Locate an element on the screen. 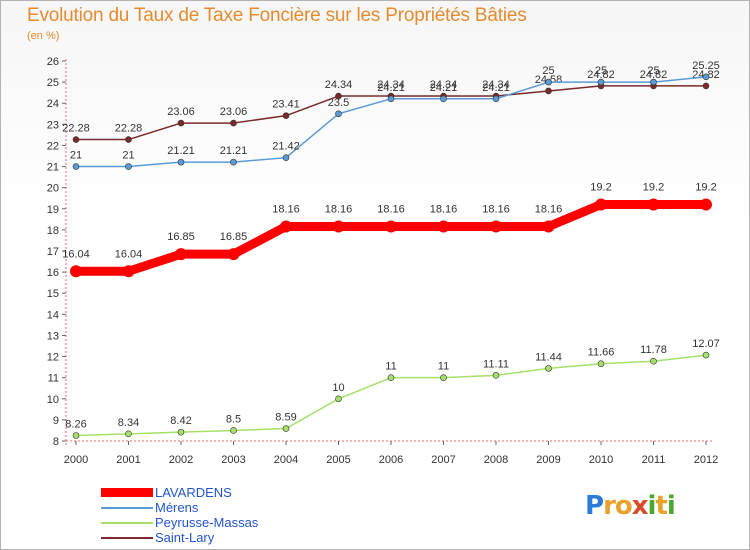 Image resolution: width=750 pixels, height=550 pixels. data-label-m-rens: 21 is located at coordinates (128, 156).